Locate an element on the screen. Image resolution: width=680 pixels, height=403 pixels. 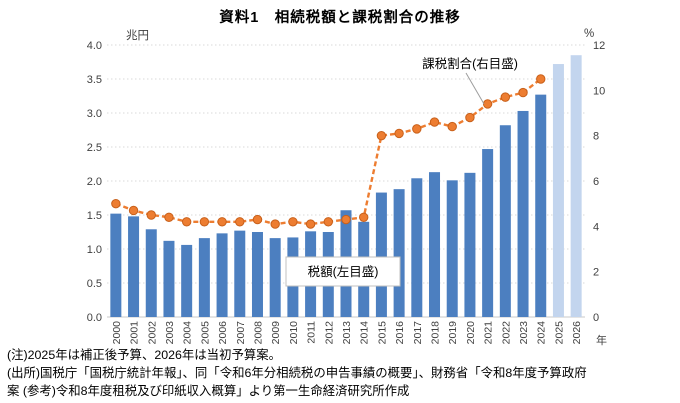
x-axis-tick: 2022 is located at coordinates (506, 333).